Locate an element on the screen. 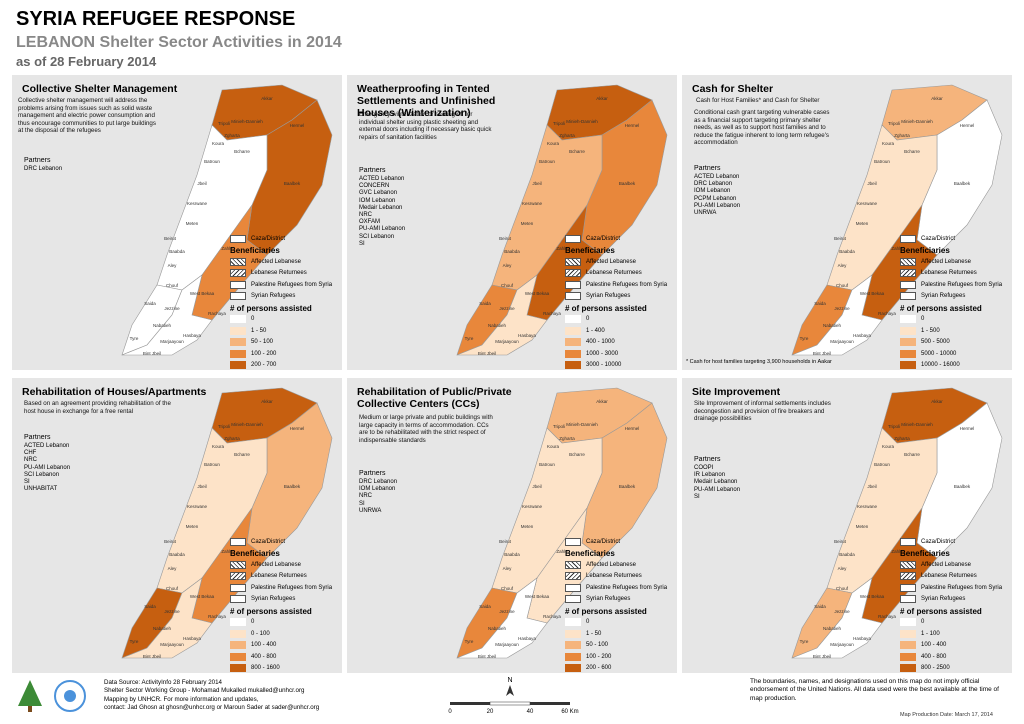 The height and width of the screenshot is (724, 1024). district-label: Zgharta is located at coordinates (232, 135).